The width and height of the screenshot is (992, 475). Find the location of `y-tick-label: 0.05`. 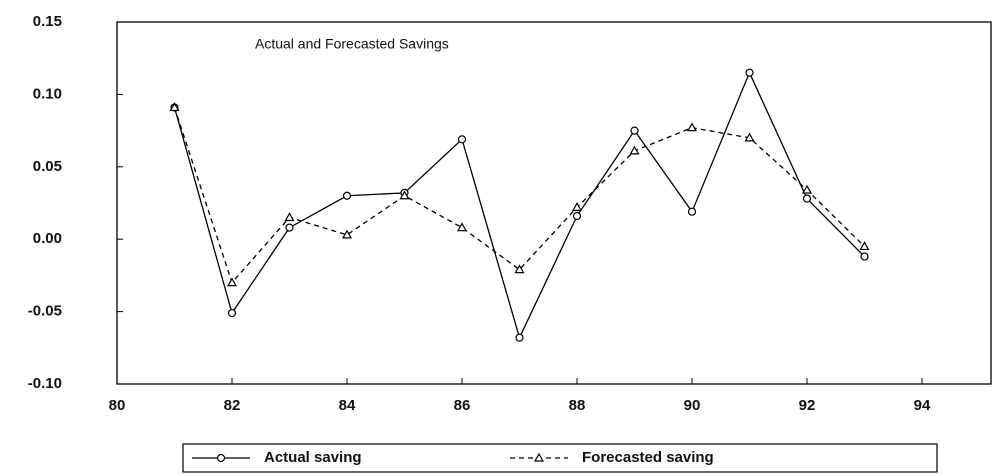

y-tick-label: 0.05 is located at coordinates (47, 166).